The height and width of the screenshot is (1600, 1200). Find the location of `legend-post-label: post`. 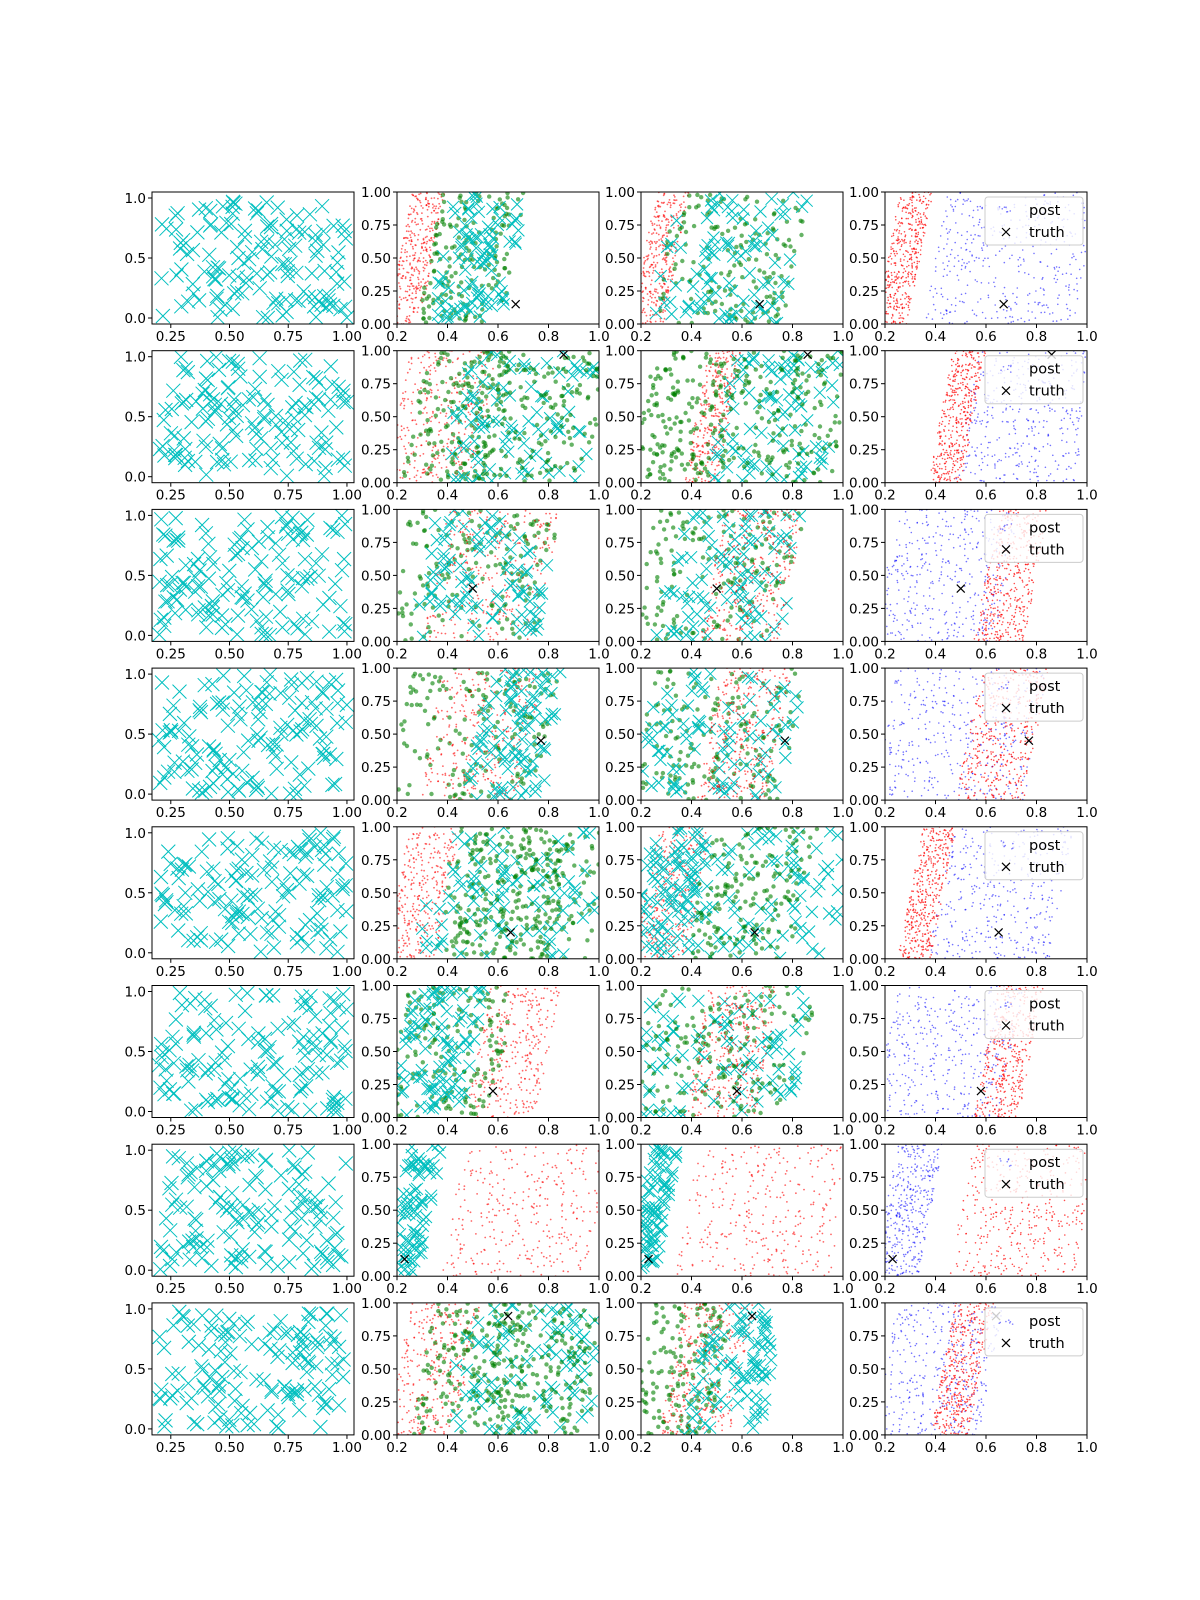

legend-post-label: post is located at coordinates (1045, 370).